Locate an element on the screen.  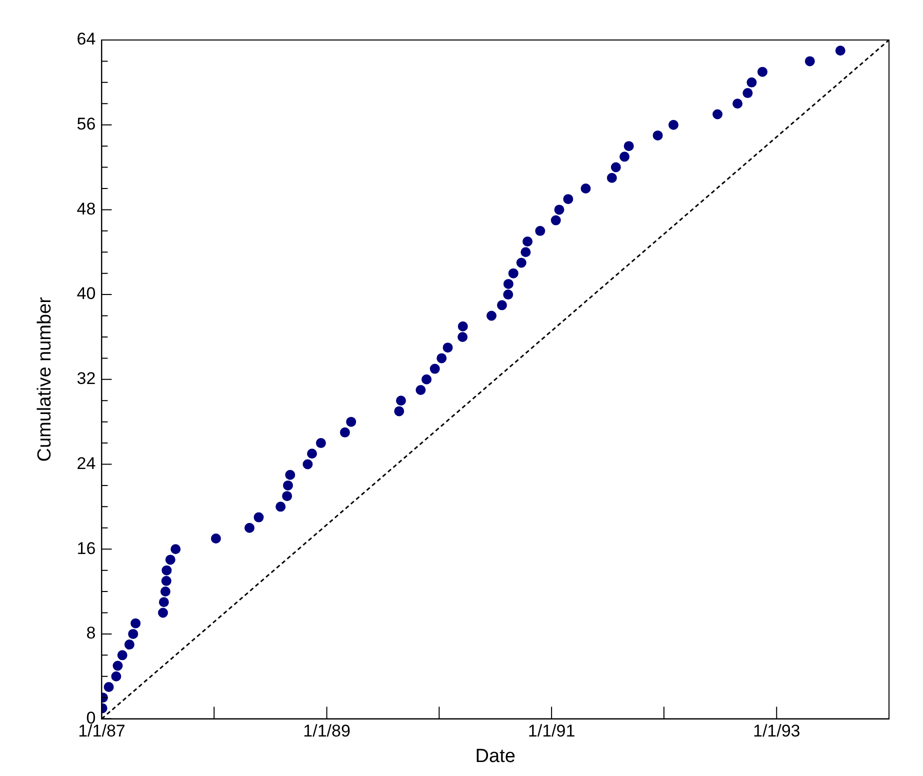
y-tick-label: 40 is located at coordinates (86, 294).